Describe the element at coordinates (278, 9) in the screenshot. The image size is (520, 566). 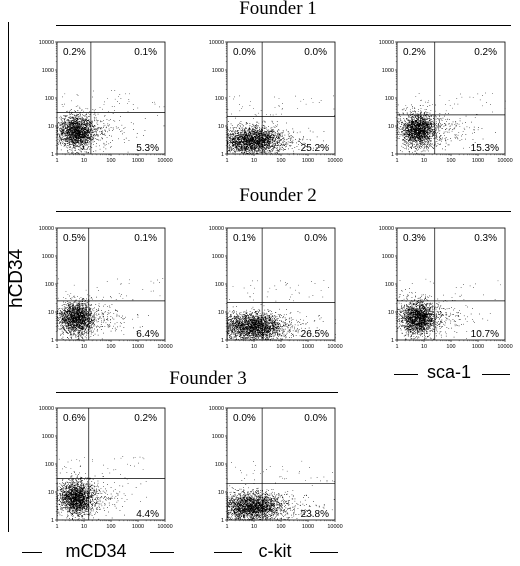
I see `founder-1-title: Founder 1` at that location.